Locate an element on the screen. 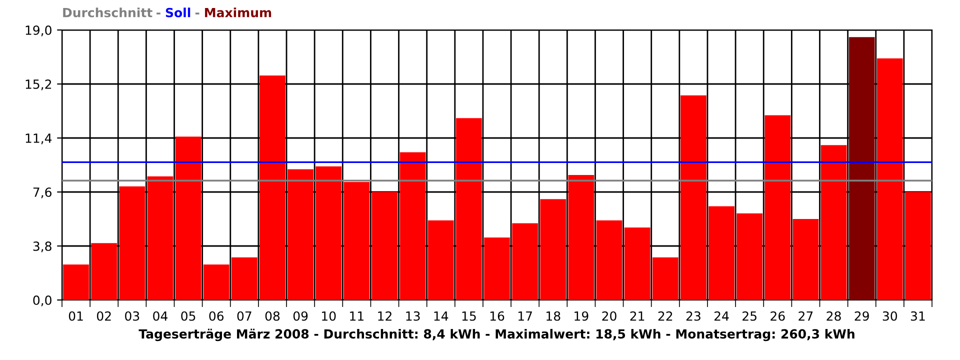  x-tick-label: 19 is located at coordinates (581, 316).